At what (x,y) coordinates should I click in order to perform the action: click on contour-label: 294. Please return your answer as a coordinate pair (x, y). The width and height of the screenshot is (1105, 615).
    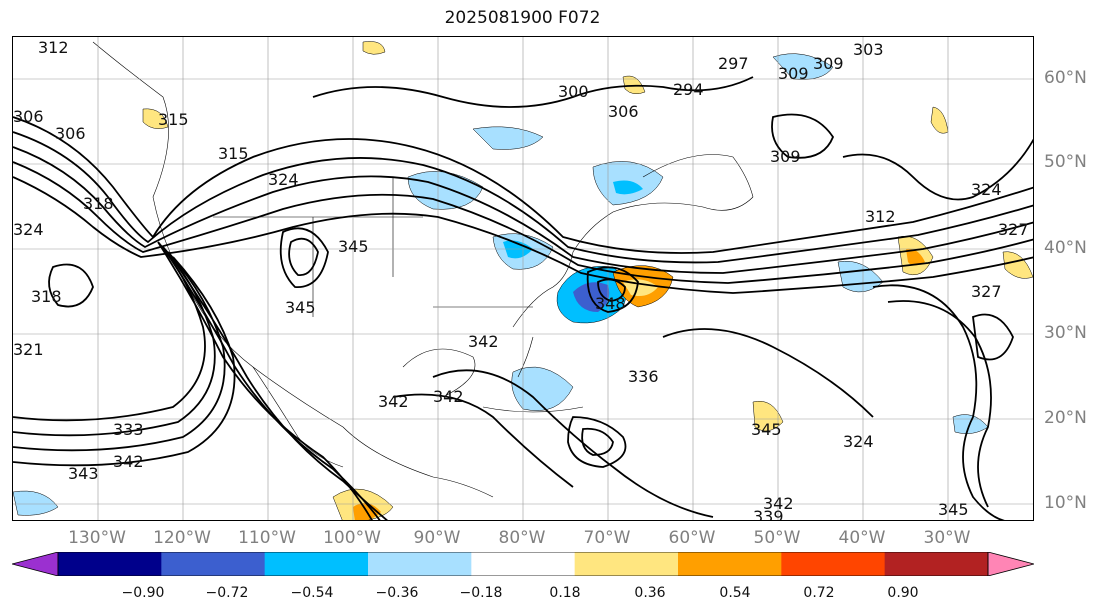
    Looking at the image, I should click on (688, 89).